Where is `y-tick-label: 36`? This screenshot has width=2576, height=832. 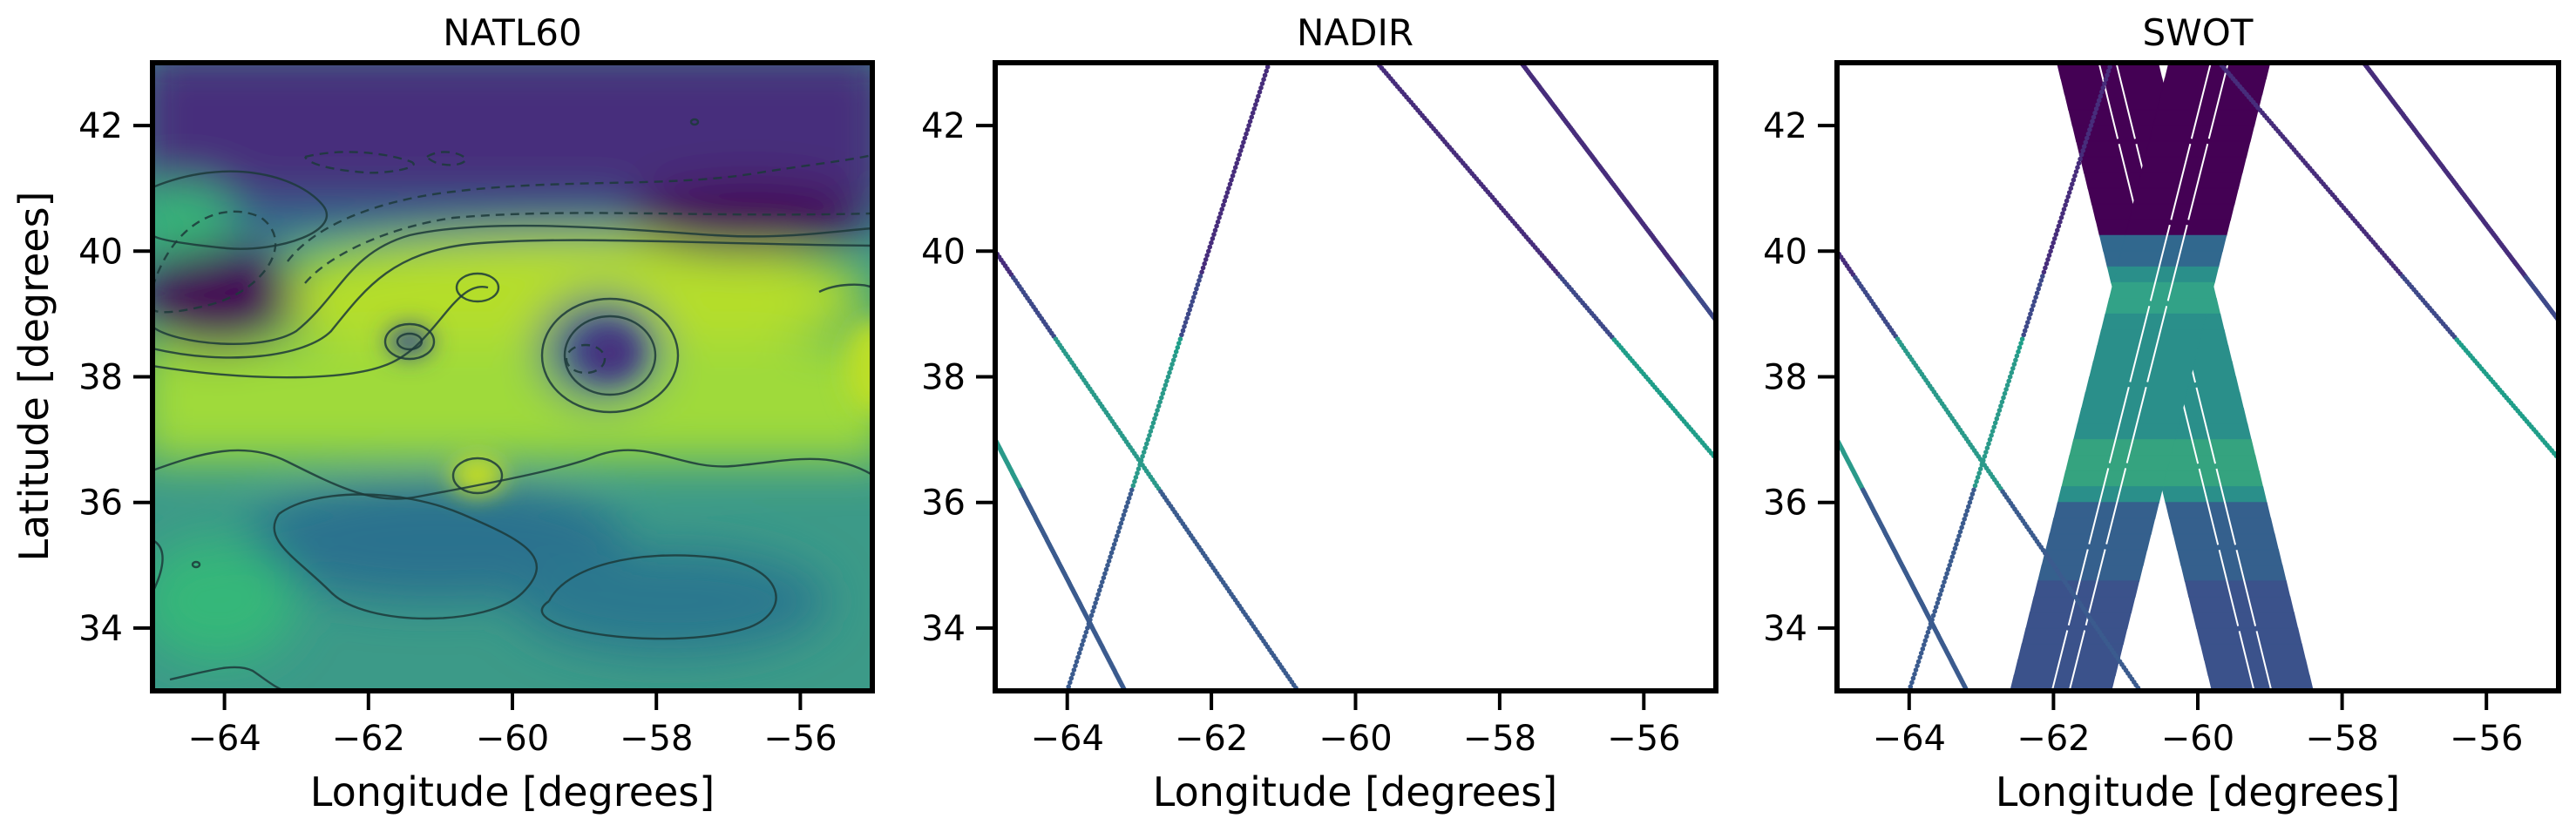
y-tick-label: 36 is located at coordinates (944, 504).